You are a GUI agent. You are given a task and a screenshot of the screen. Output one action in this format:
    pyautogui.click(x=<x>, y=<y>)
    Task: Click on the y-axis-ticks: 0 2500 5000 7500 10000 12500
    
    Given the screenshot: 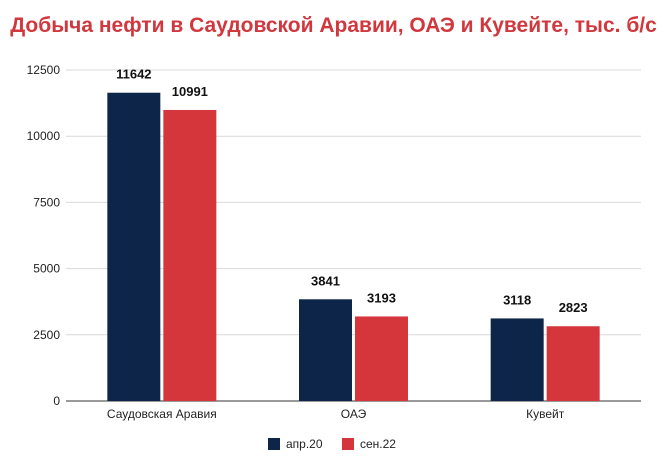 What is the action you would take?
    pyautogui.click(x=44, y=235)
    